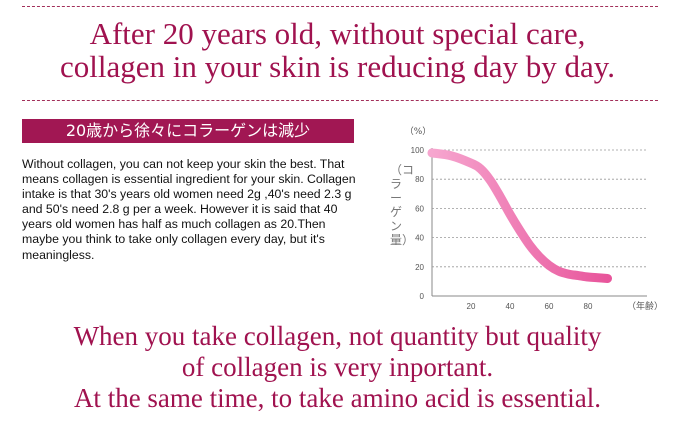 Image resolution: width=675 pixels, height=425 pixels. What do you see at coordinates (519, 215) in the screenshot?
I see `collagen-curve` at bounding box center [519, 215].